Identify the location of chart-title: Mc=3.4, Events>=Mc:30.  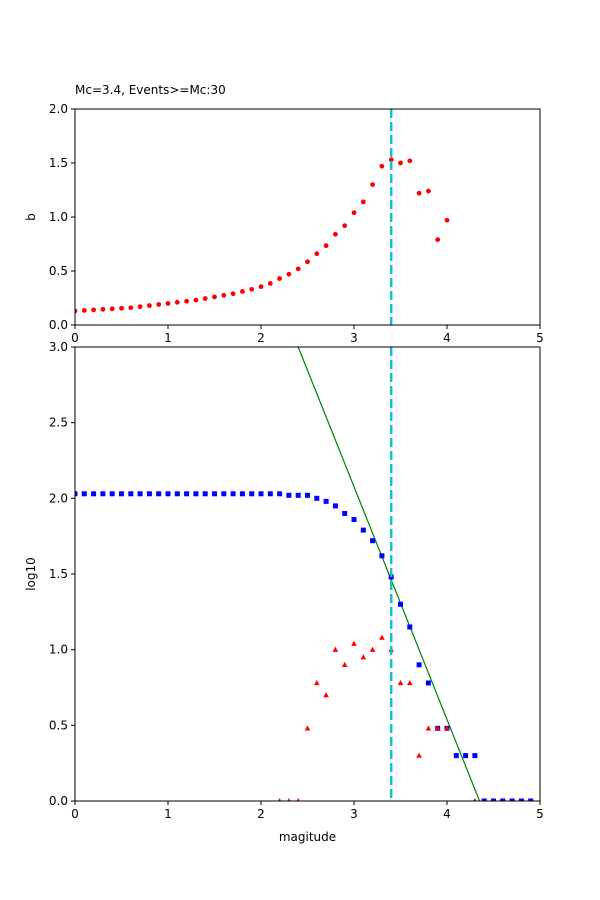
(150, 90).